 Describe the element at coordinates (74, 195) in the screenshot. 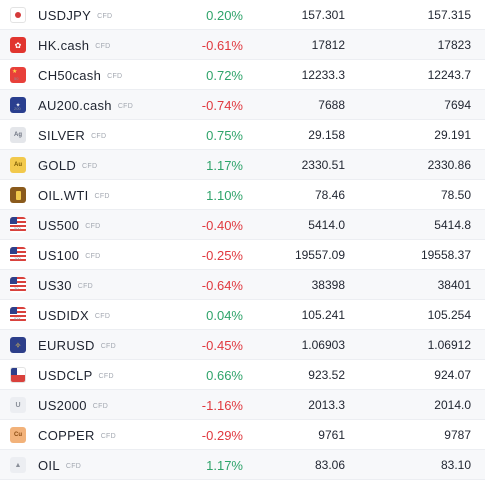

I see `instrument-symbol: OIL.WTI CFD` at that location.